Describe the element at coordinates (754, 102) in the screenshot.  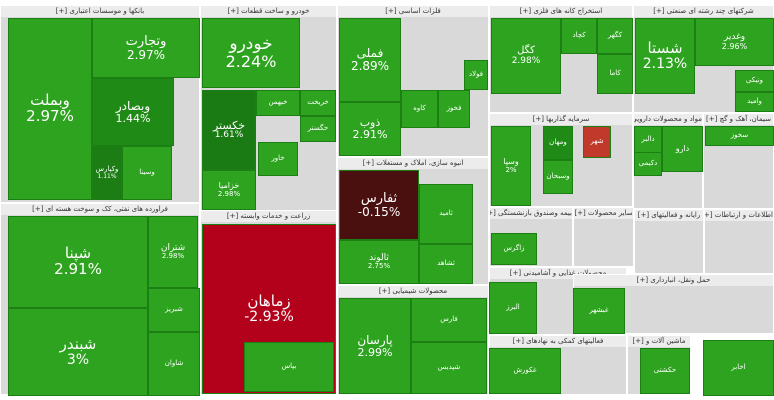
I see `treemap-tile: وامید` at that location.